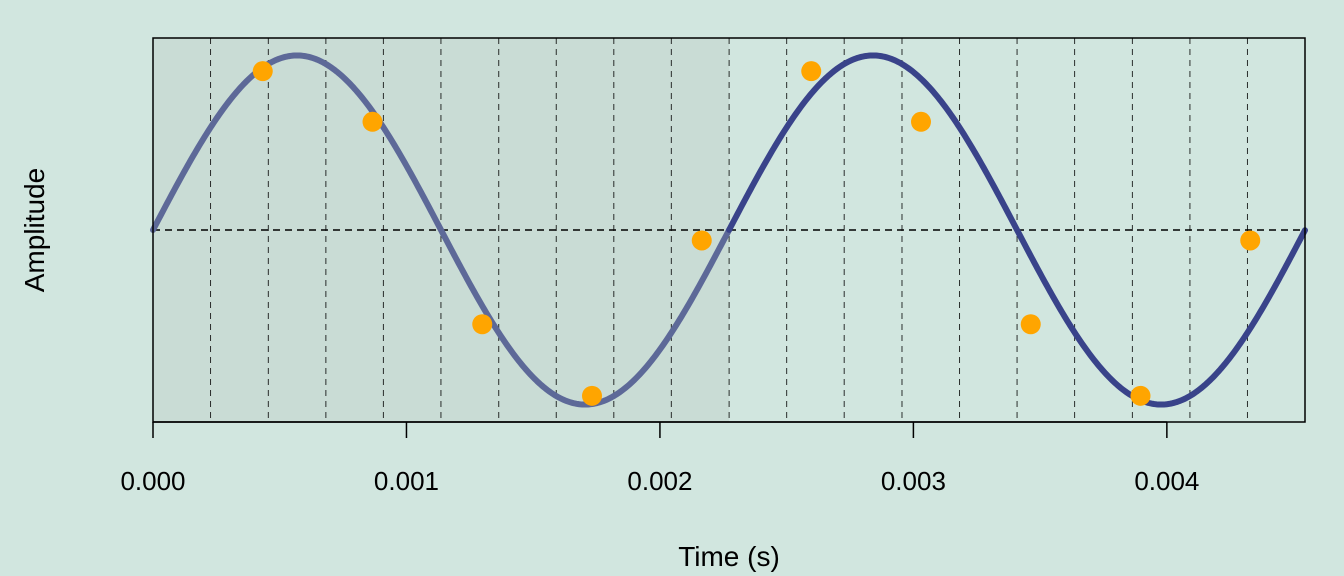 This screenshot has width=1344, height=576. What do you see at coordinates (34, 230) in the screenshot?
I see `y-axis-title: Amplitude` at bounding box center [34, 230].